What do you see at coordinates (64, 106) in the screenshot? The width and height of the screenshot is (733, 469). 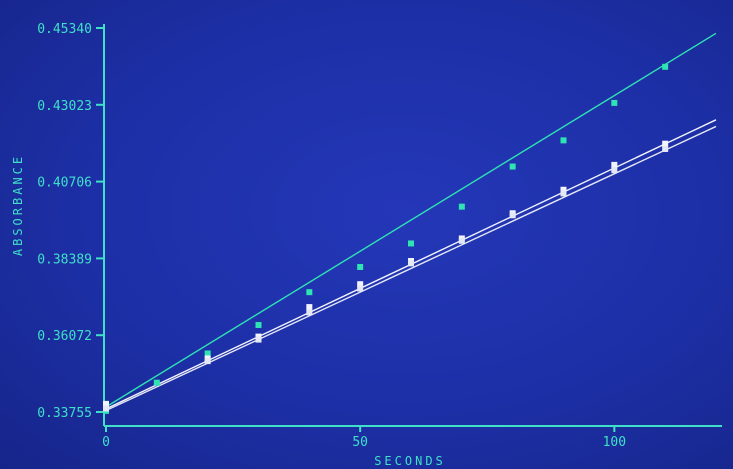 I see `y-tick-label: 0.43023` at bounding box center [64, 106].